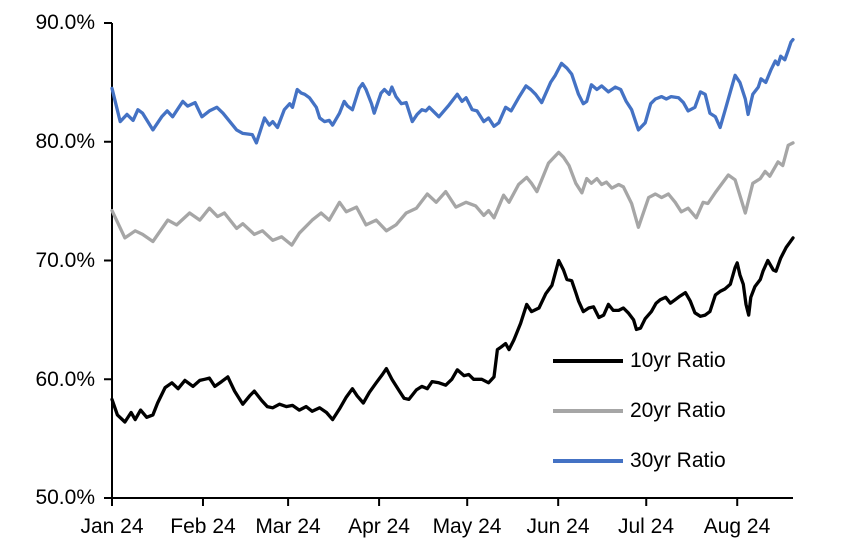 The image size is (852, 551). Describe the element at coordinates (558, 526) in the screenshot. I see `x-tick-label-jun: Jun 24` at that location.